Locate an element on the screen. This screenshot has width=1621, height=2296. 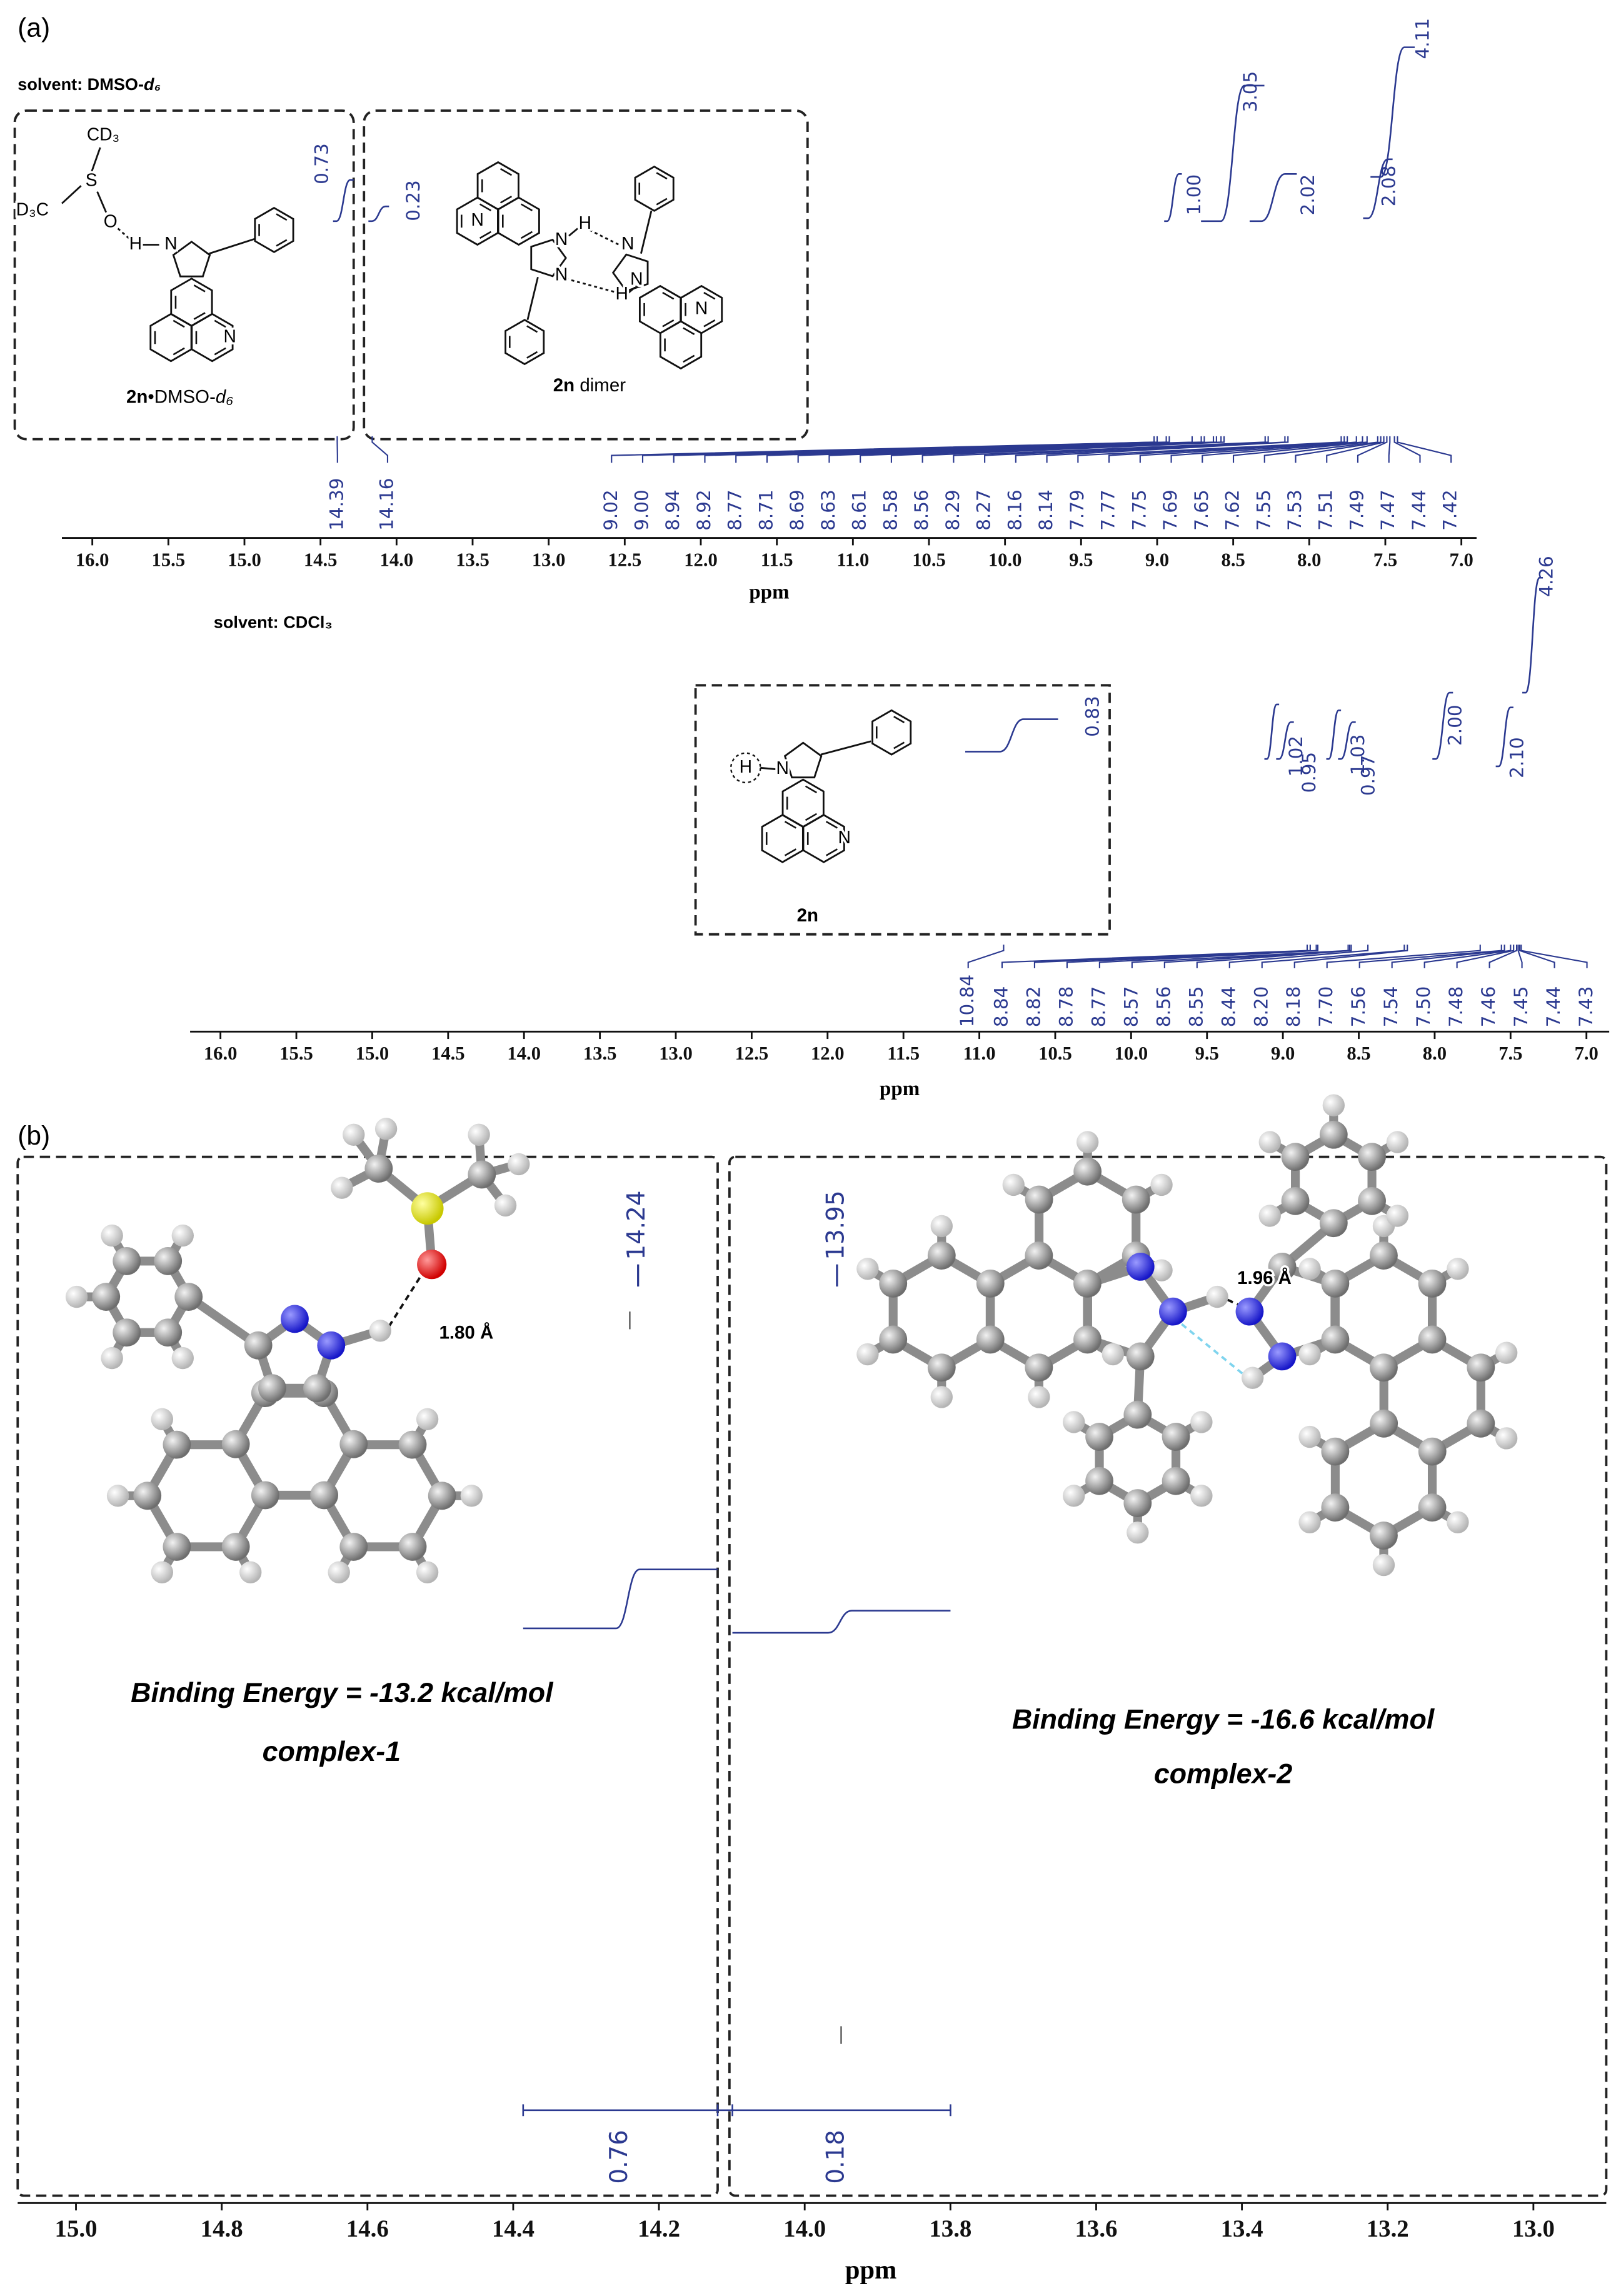
x-tick-label: 15.5 is located at coordinates (296, 1053).